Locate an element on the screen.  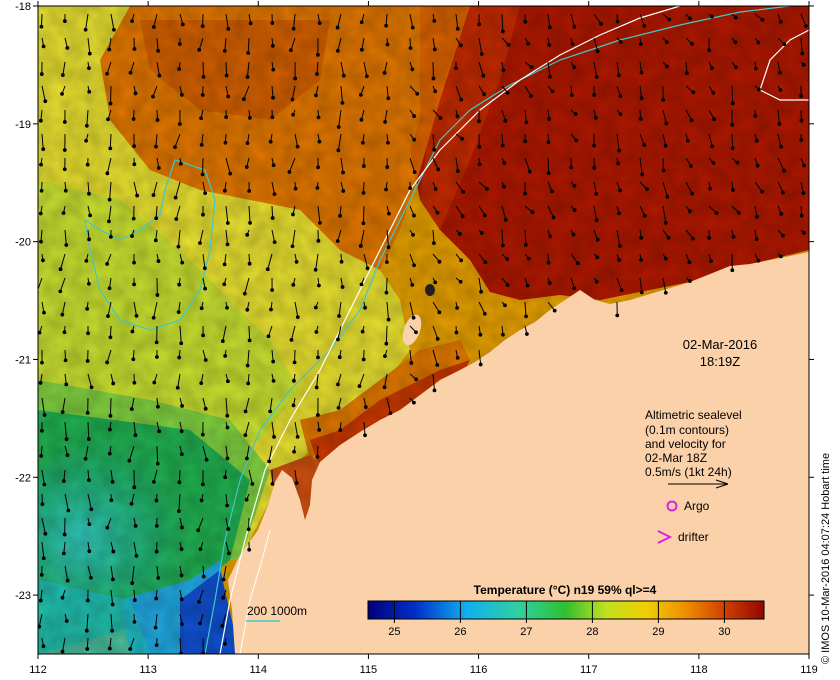
lat-tick-label: -21 is located at coordinates (23, 360).